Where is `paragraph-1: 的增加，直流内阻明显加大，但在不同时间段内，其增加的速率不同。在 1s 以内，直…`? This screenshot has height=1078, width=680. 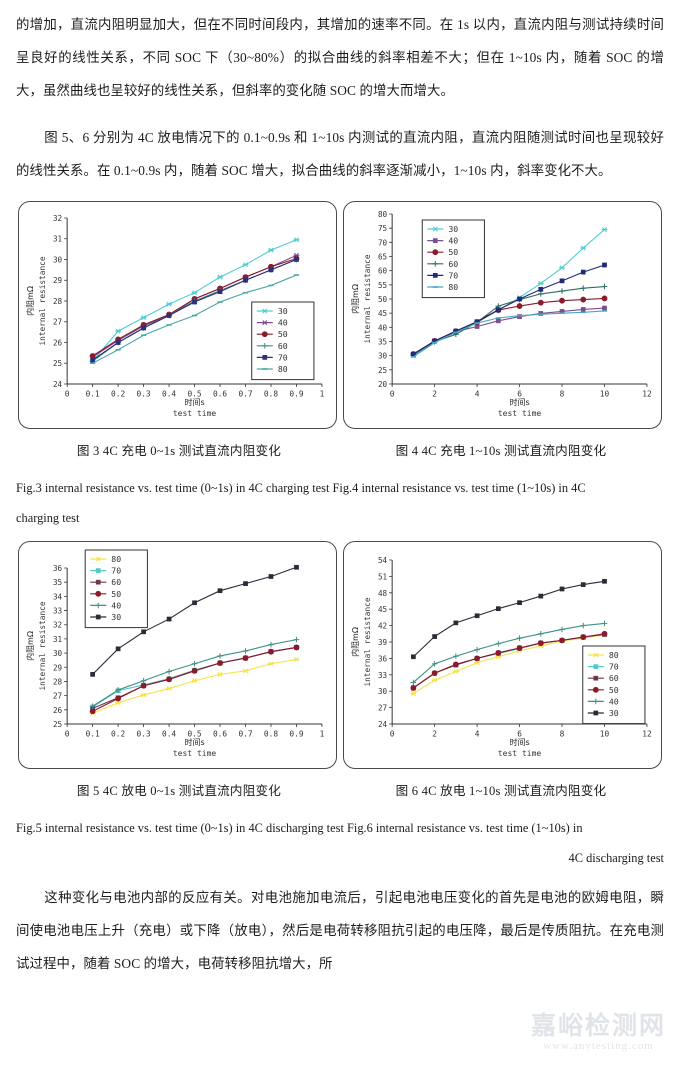
paragraph-1: 的增加，直流内阻明显加大，但在不同时间段内，其增加的速率不同。在 1s 以内，直… is located at coordinates (340, 57).